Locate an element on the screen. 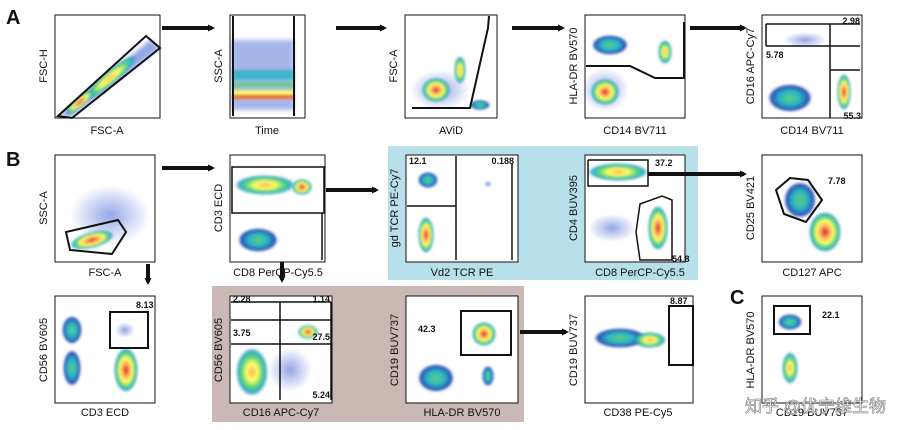  plot-b3: 12.1 0.188 Vd2 TCR PE gd TCR PE-Cy7 is located at coordinates (454, 216).